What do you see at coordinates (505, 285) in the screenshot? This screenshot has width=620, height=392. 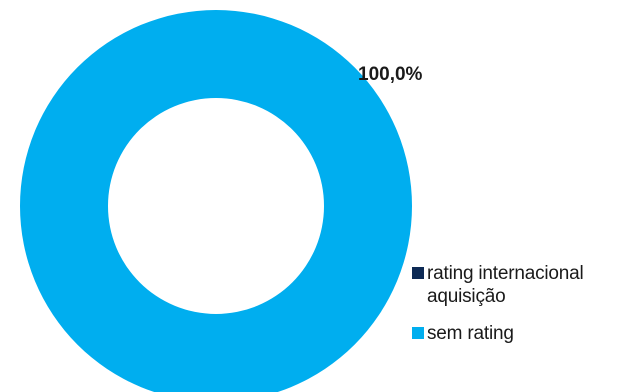 I see `legend-label: rating internacional aquisição` at bounding box center [505, 285].